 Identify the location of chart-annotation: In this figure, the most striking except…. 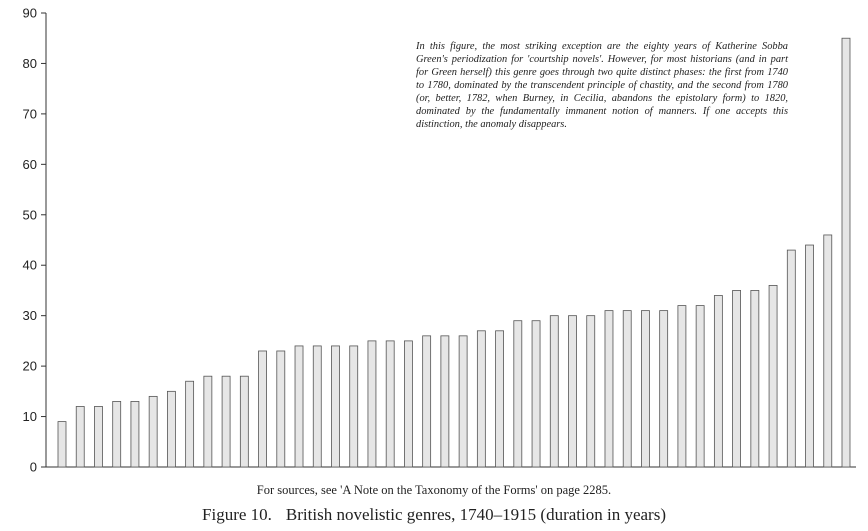
(602, 85).